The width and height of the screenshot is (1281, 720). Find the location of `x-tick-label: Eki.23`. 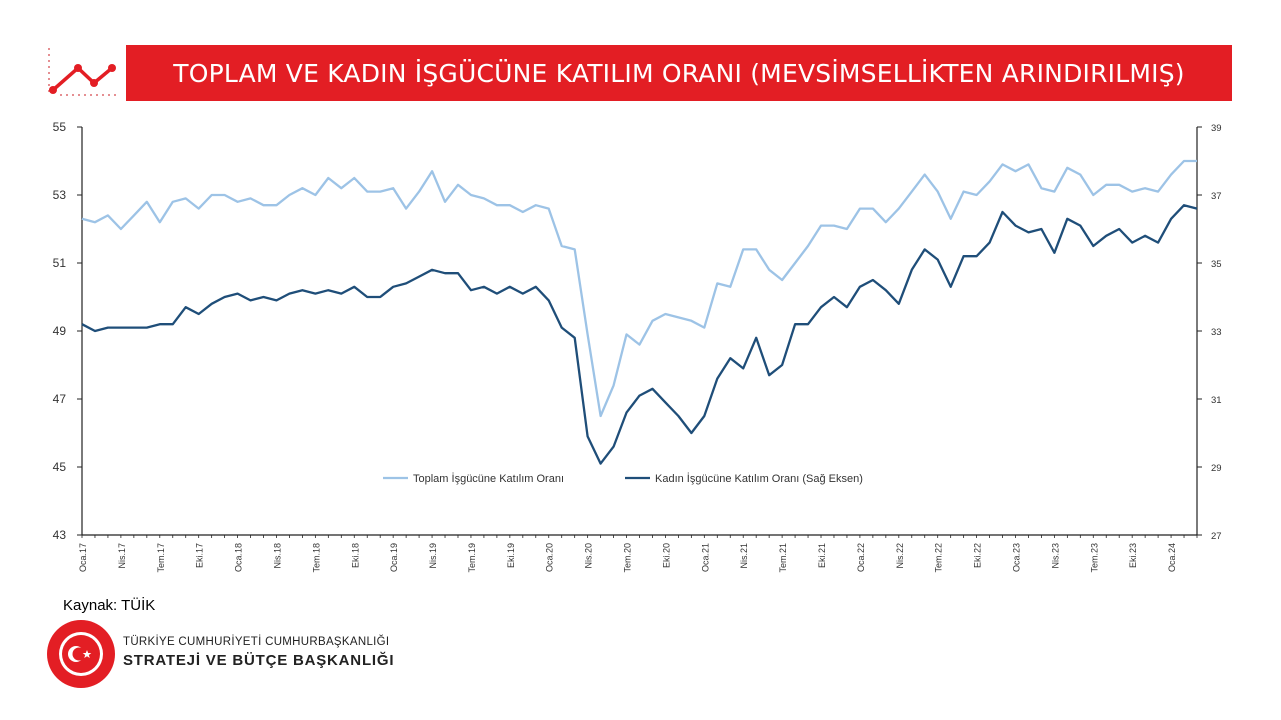

x-tick-label: Eki.23 is located at coordinates (1133, 555).